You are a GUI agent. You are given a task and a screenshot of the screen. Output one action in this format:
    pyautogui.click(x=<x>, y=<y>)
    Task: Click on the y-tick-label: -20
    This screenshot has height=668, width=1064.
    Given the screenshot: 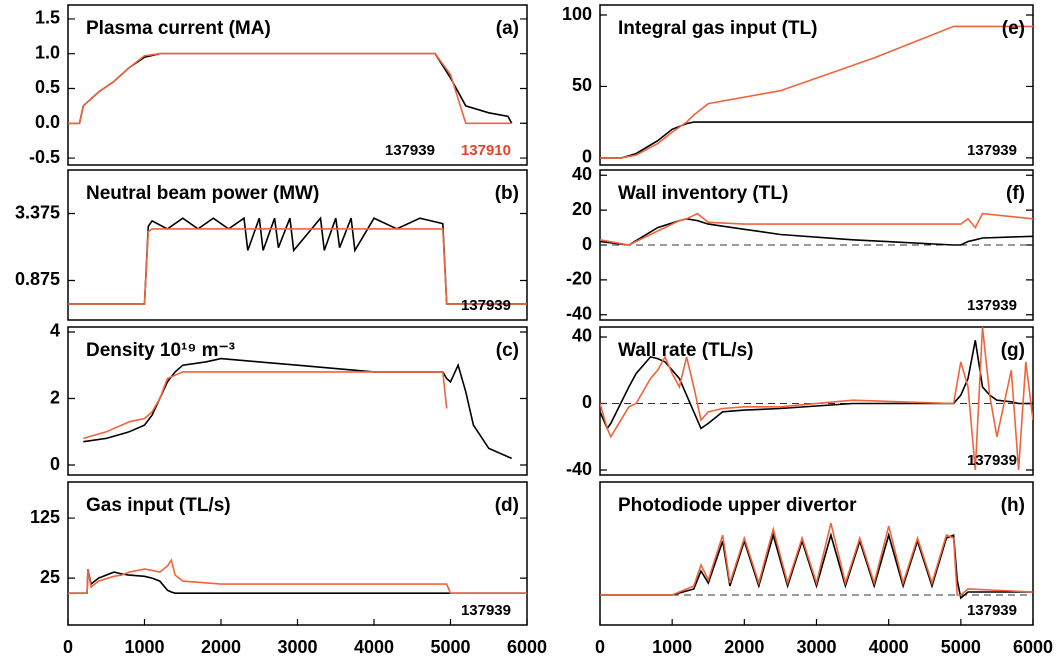 What is the action you would take?
    pyautogui.click(x=579, y=279)
    